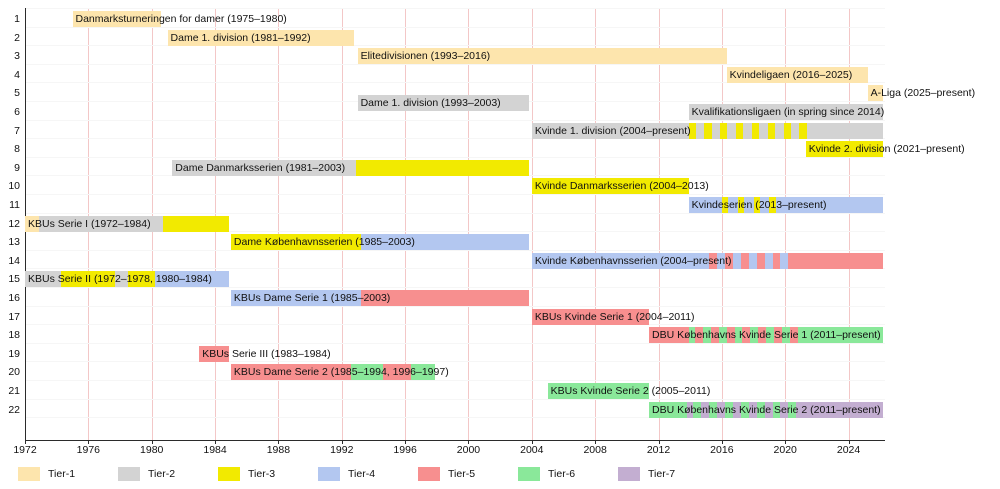 Image resolution: width=1000 pixels, height=489 pixels. What do you see at coordinates (500, 130) in the screenshot?
I see `timeline-bar: Kvinde 1. division (2004–present)` at bounding box center [500, 130].